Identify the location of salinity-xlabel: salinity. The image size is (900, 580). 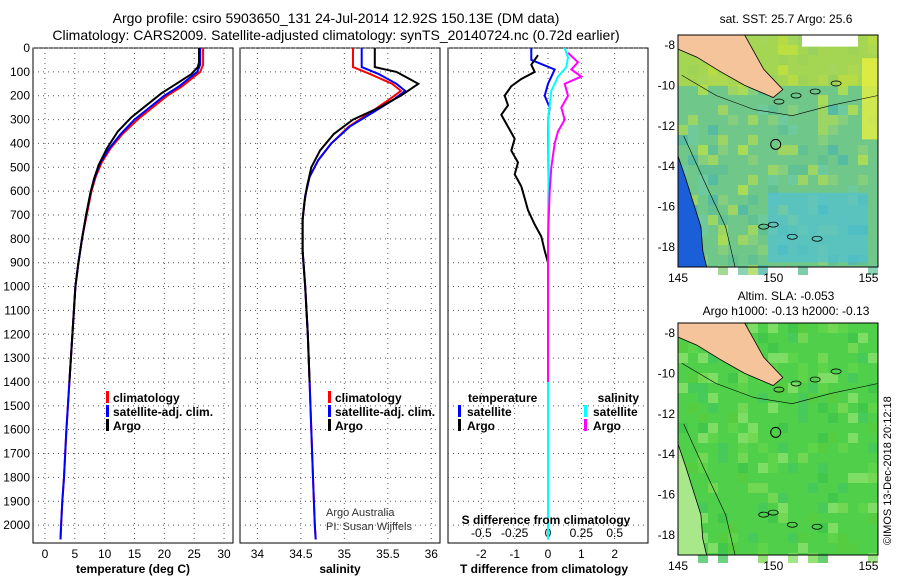
(340, 569).